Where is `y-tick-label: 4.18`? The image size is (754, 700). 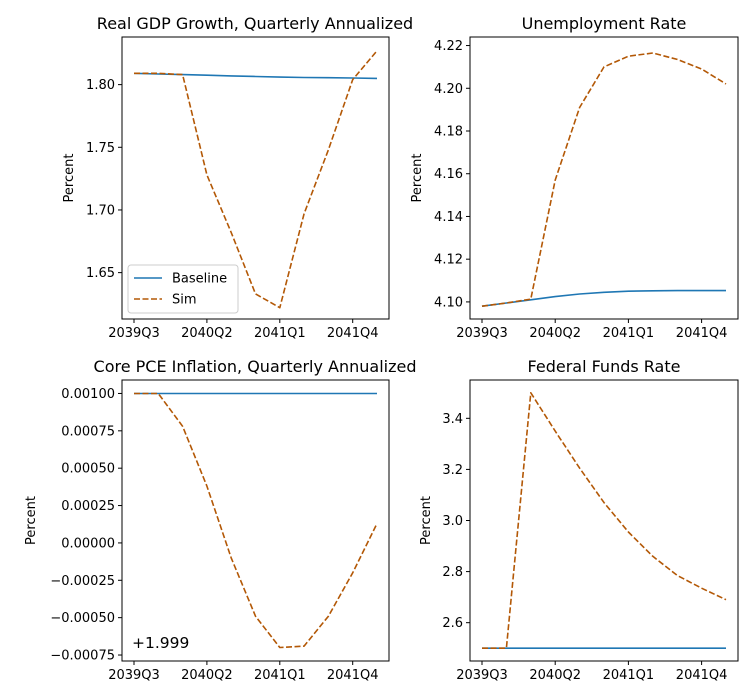 y-tick-label: 4.18 is located at coordinates (448, 132).